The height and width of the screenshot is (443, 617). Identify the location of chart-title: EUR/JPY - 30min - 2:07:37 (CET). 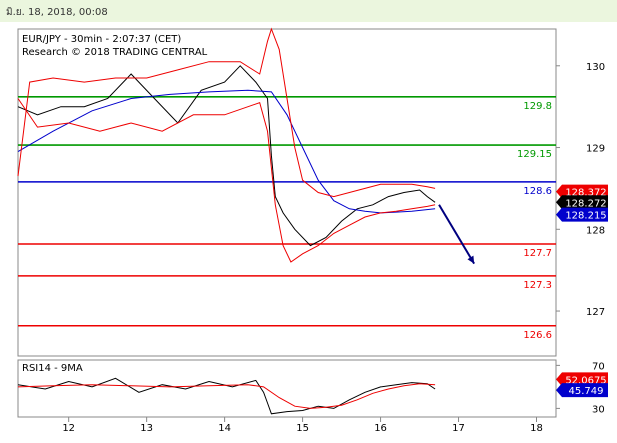
(101, 39).